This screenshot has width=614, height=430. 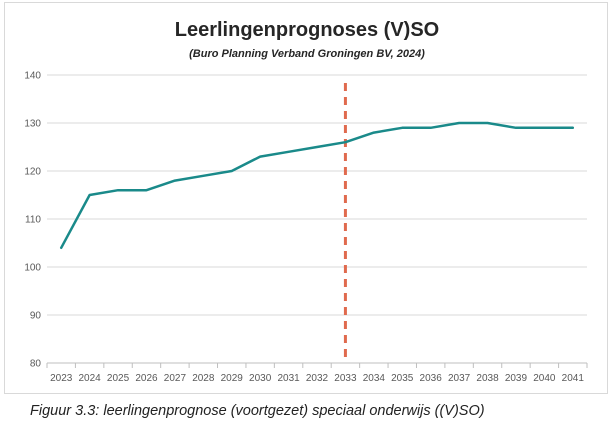 What do you see at coordinates (544, 378) in the screenshot?
I see `x-tick-label-2040: 2040` at bounding box center [544, 378].